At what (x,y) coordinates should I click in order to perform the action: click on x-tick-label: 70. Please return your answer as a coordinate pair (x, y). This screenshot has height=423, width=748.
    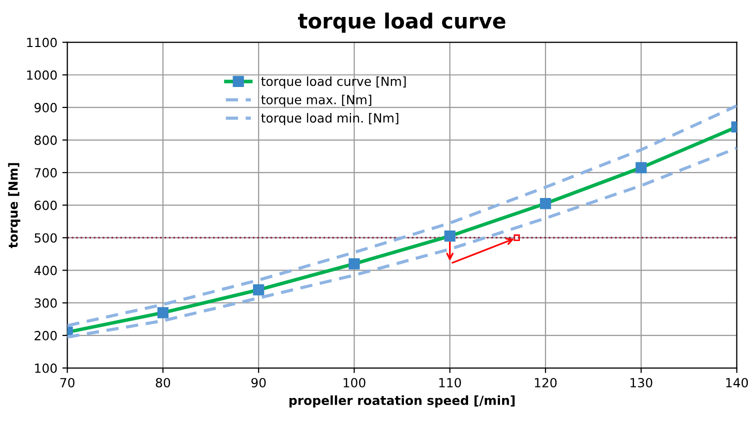
    Looking at the image, I should click on (67, 383).